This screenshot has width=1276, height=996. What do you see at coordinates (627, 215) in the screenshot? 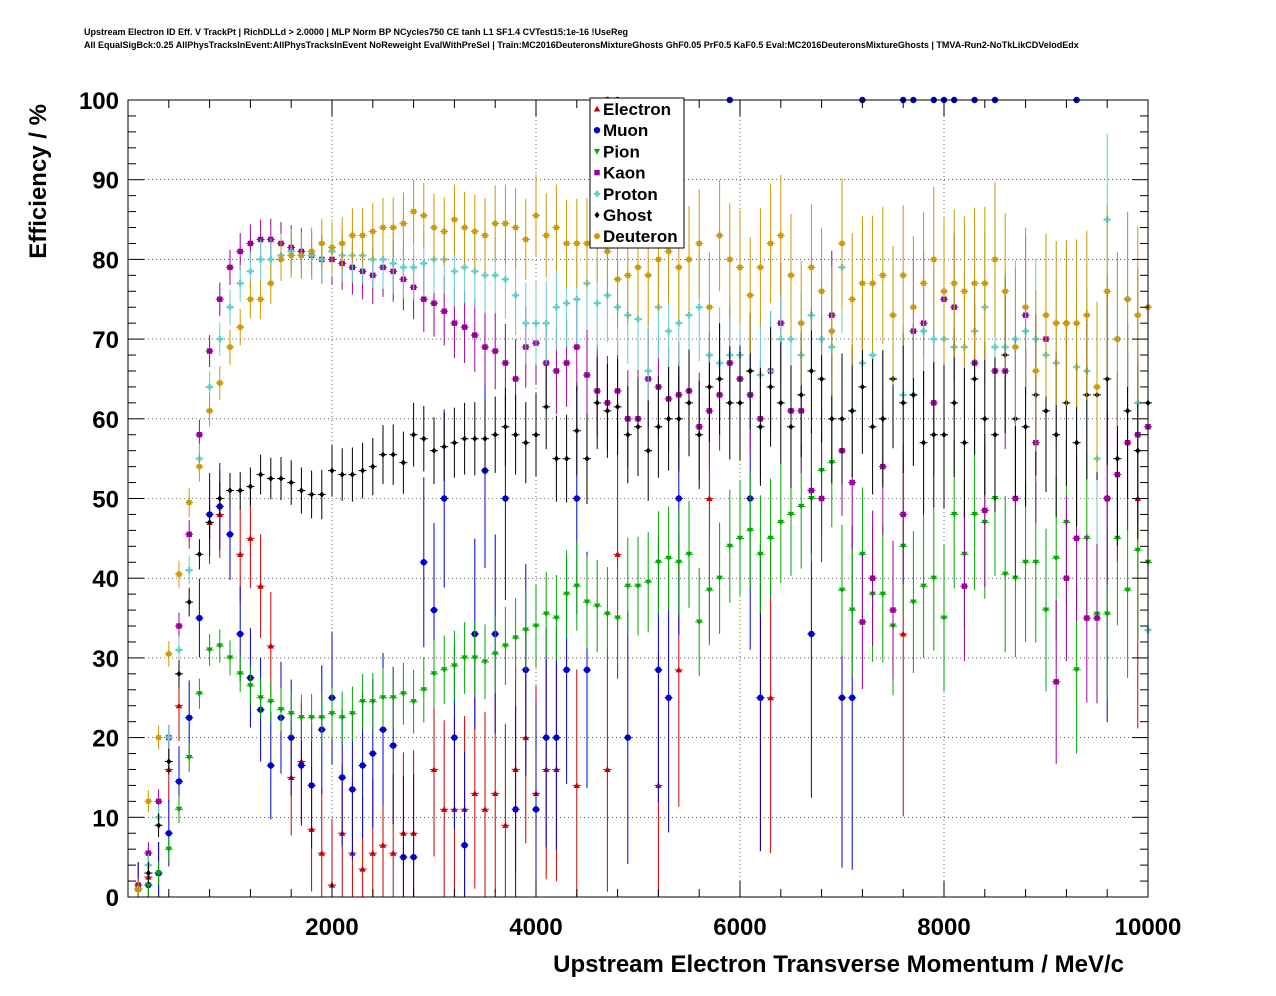
I see `legend-label-ghost: Ghost` at bounding box center [627, 215].